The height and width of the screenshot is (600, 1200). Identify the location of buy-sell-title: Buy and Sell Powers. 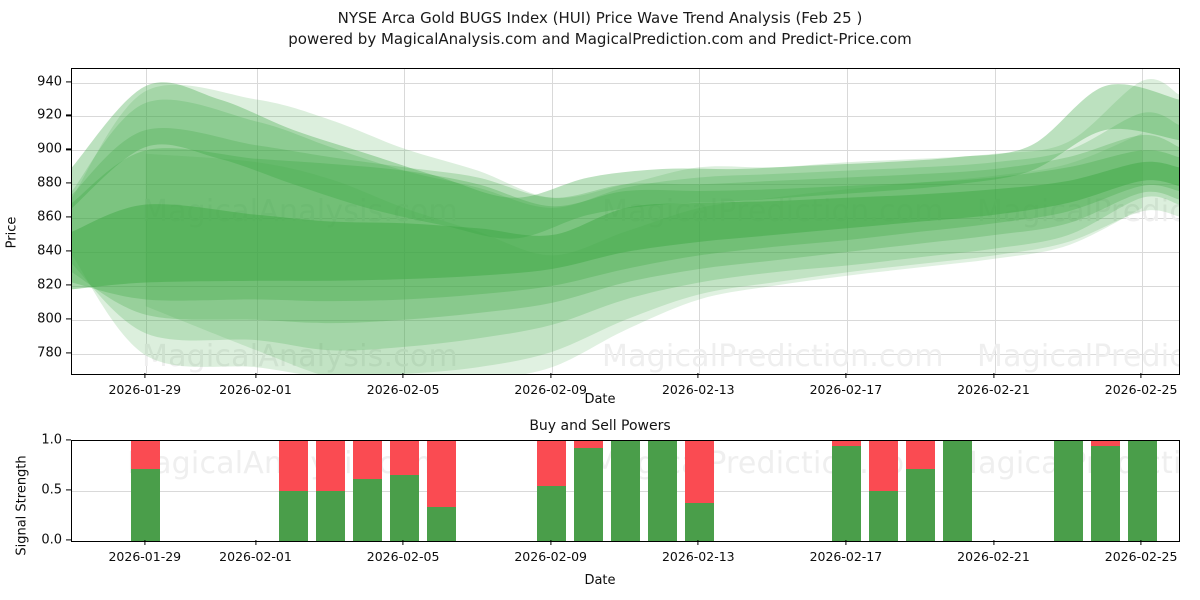
(600, 426).